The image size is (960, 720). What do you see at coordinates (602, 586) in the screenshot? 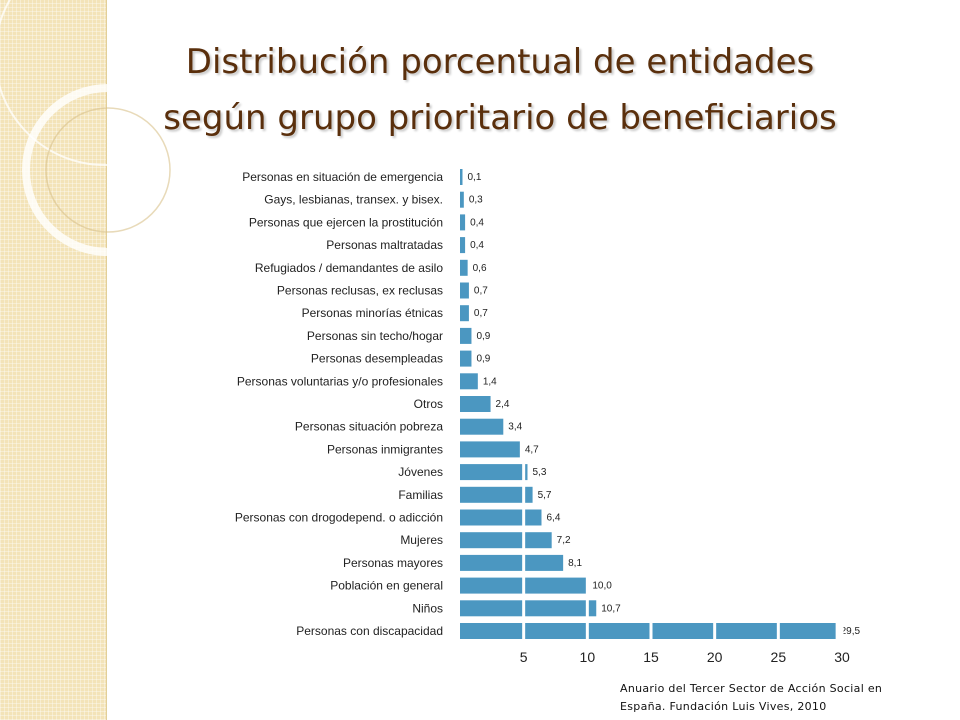
I see `value-label: 10,0` at bounding box center [602, 586].